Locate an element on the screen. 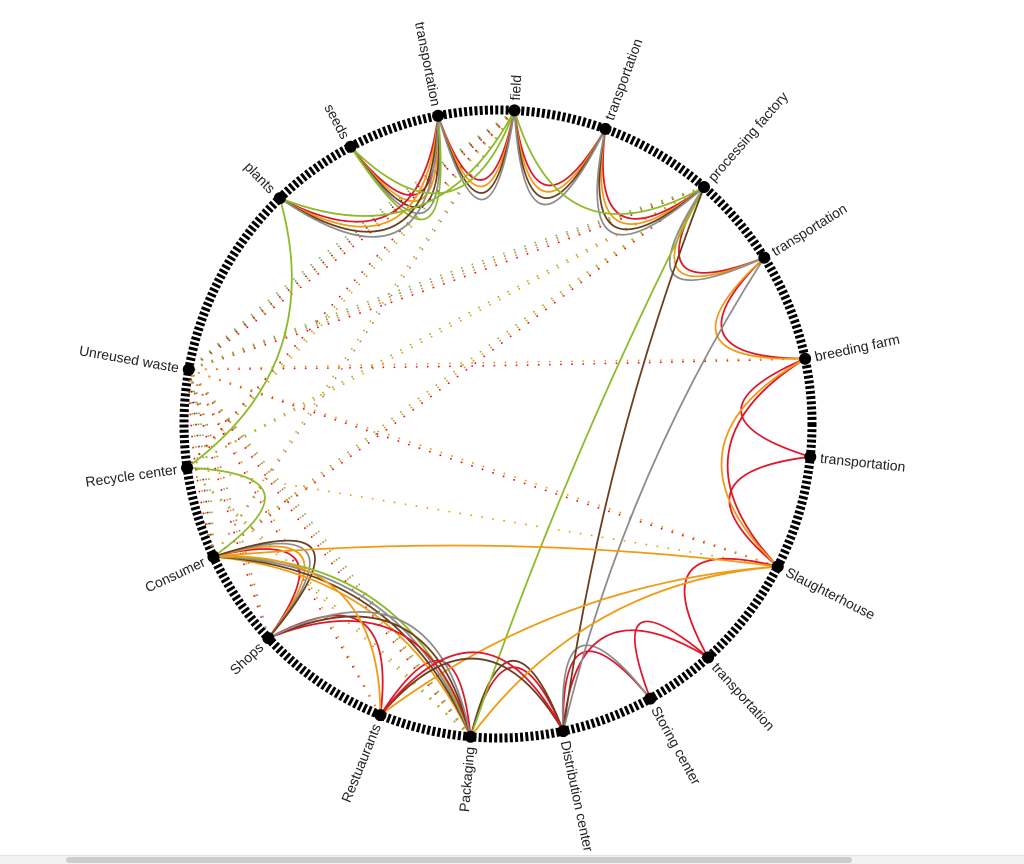  link-transportation-0-to-field-gray is located at coordinates (476, 155).